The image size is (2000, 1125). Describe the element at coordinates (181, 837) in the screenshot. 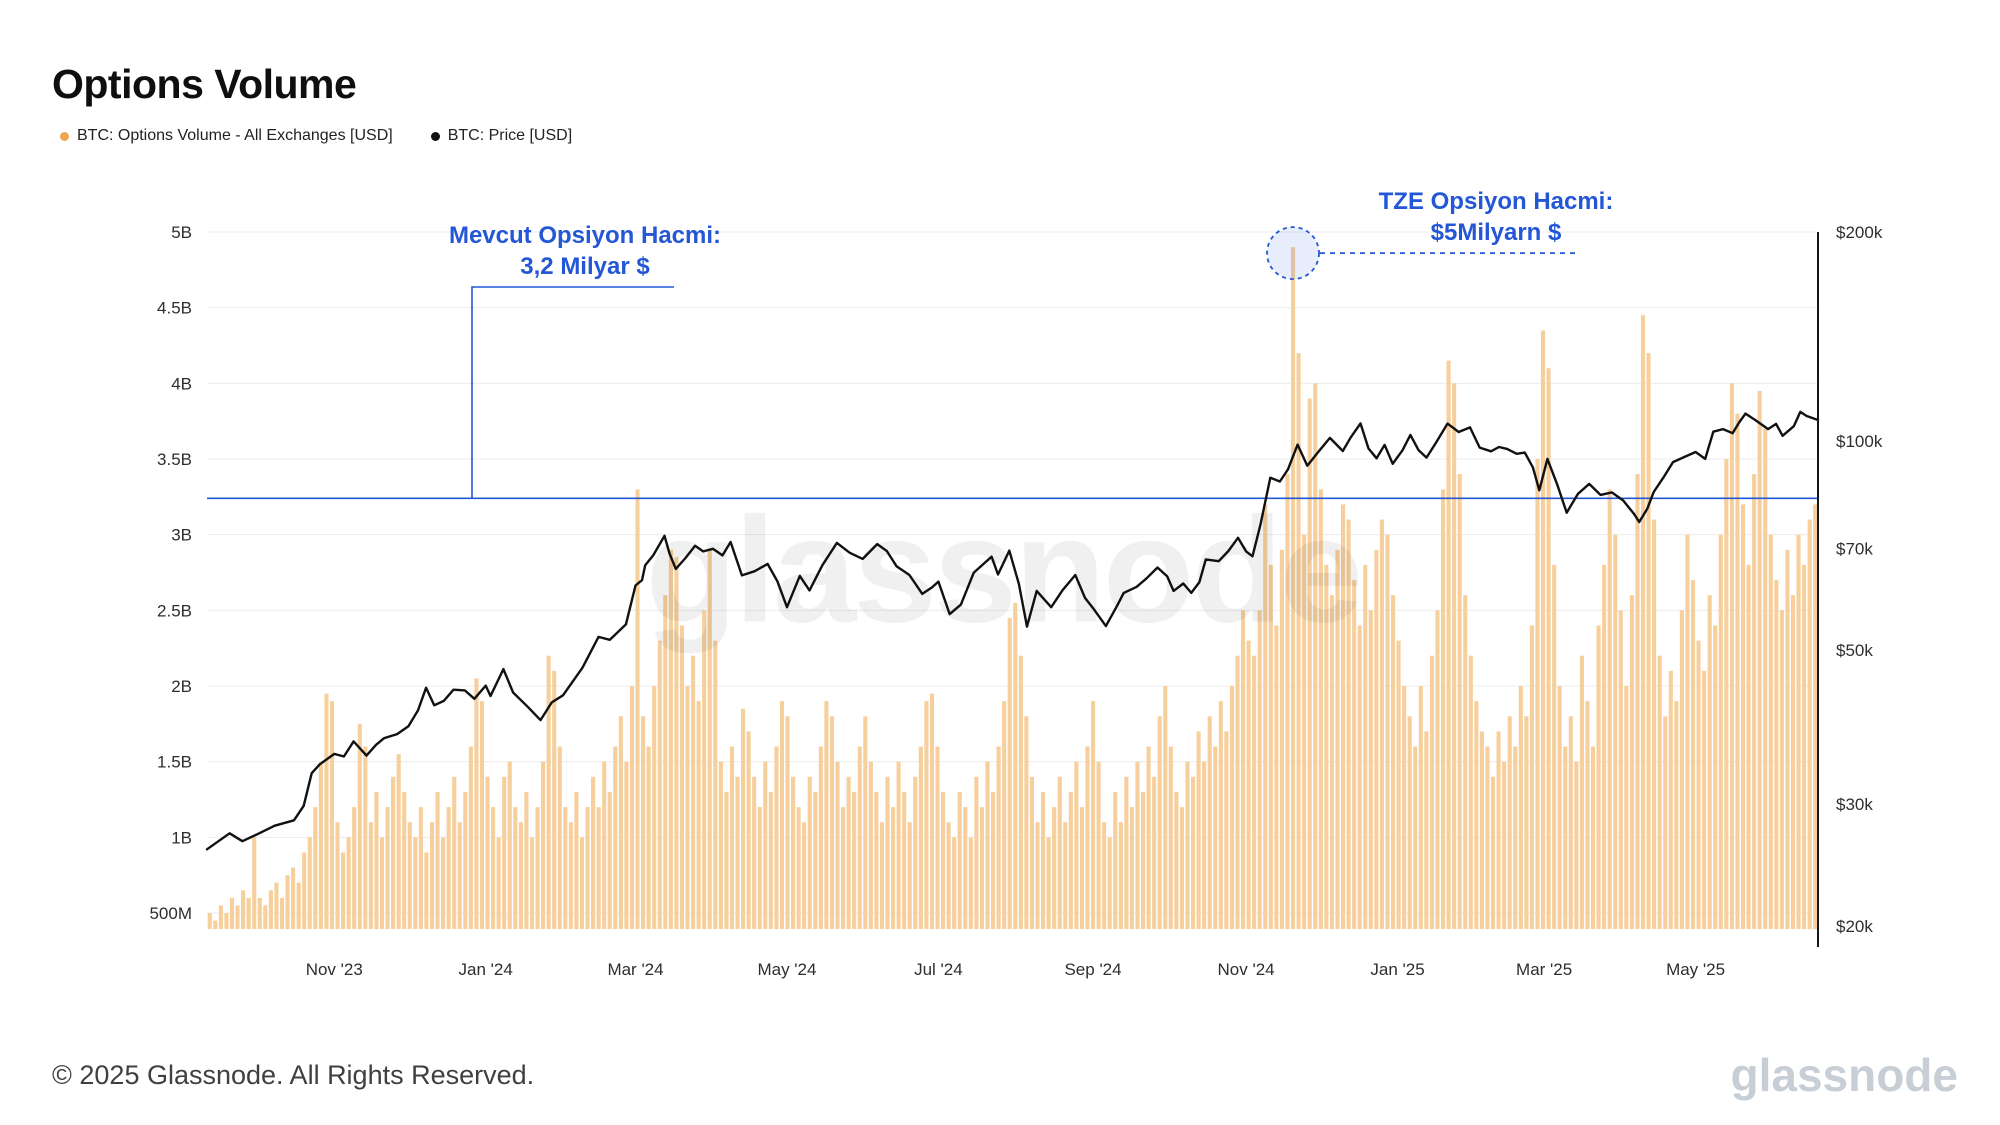

I see `svg-text: 1B` at that location.